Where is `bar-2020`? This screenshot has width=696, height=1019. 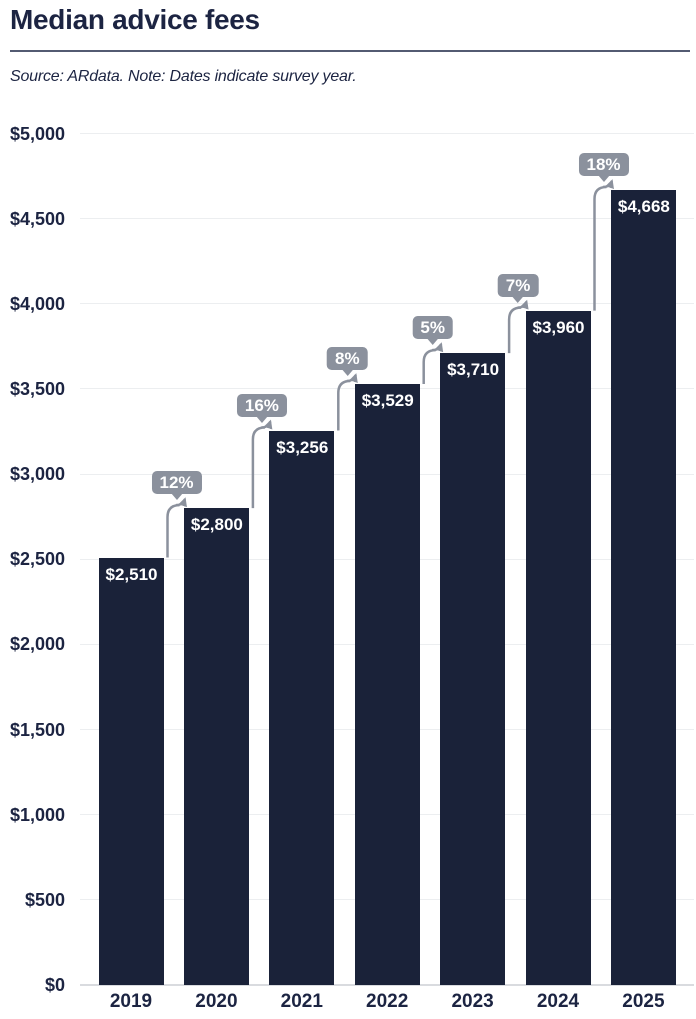 bar-2020 is located at coordinates (216, 746).